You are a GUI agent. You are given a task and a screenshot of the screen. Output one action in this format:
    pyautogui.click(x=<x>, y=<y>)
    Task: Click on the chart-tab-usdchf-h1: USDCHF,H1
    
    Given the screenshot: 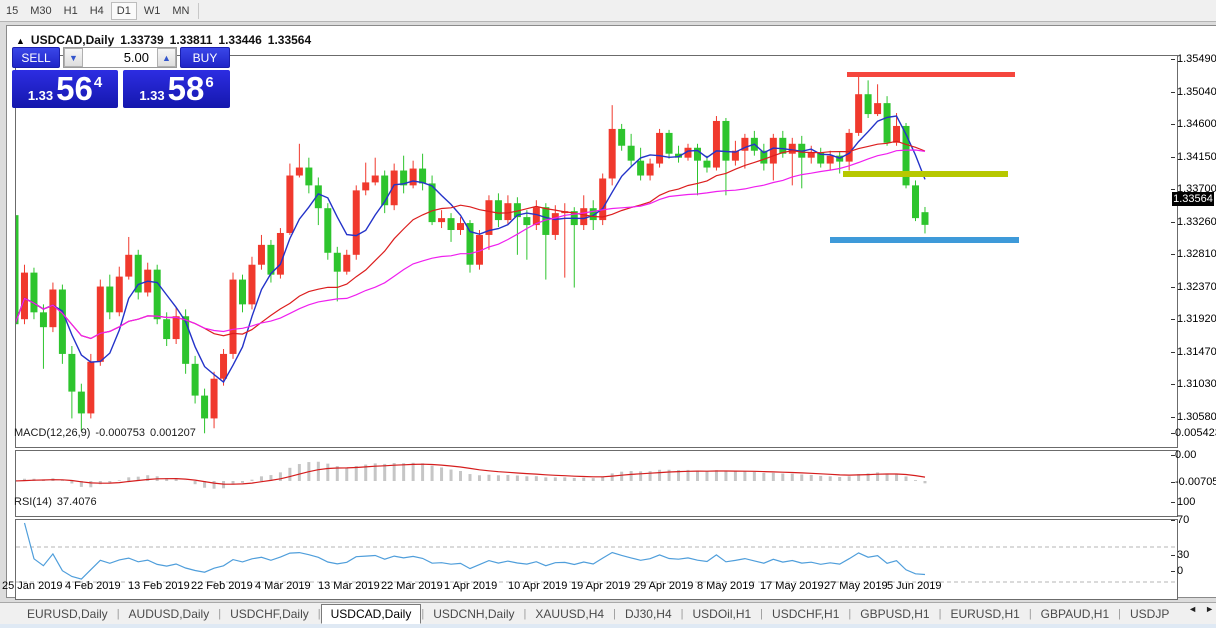 What is the action you would take?
    pyautogui.click(x=806, y=613)
    